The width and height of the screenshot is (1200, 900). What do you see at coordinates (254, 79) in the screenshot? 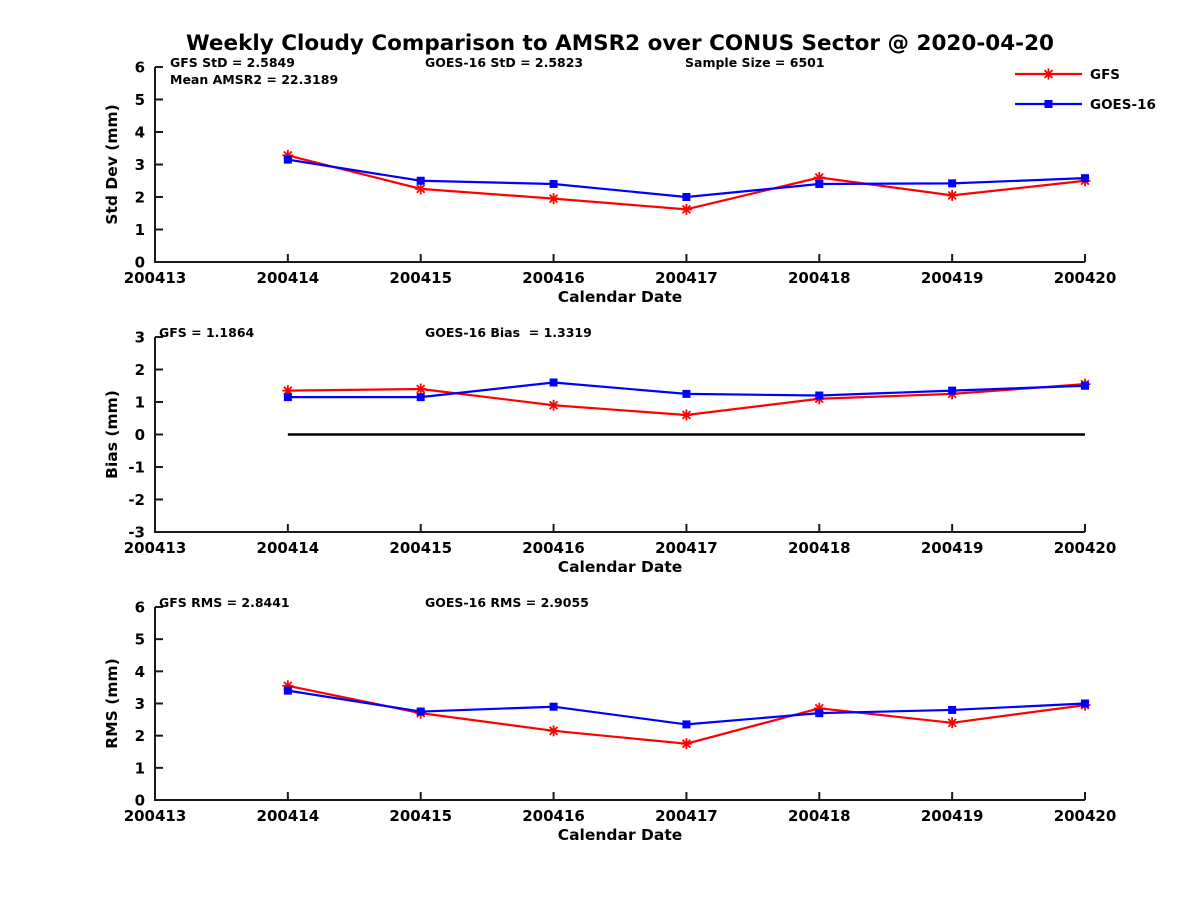
I see `stat-annotation: Mean AMSR2 = 22.3189` at bounding box center [254, 79].